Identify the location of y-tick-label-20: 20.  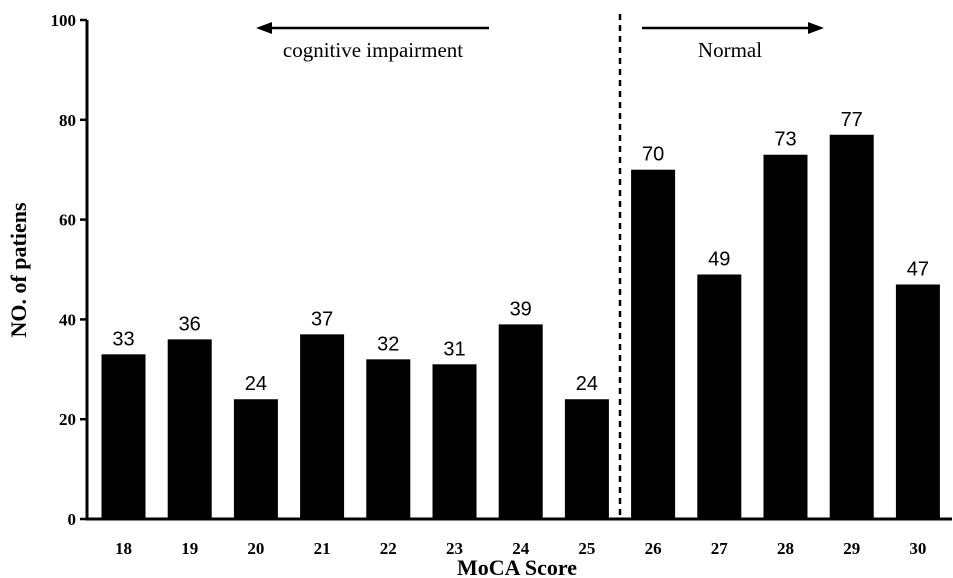
(67, 419).